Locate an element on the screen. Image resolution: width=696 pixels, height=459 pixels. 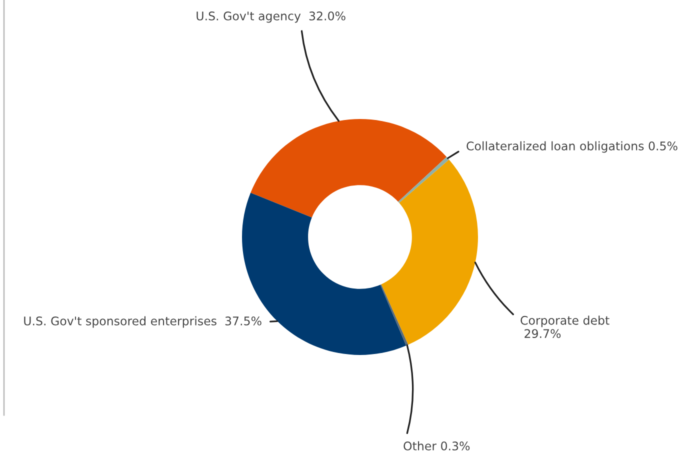
slice-label: Collateralized loan obligations 0.5% is located at coordinates (572, 147).